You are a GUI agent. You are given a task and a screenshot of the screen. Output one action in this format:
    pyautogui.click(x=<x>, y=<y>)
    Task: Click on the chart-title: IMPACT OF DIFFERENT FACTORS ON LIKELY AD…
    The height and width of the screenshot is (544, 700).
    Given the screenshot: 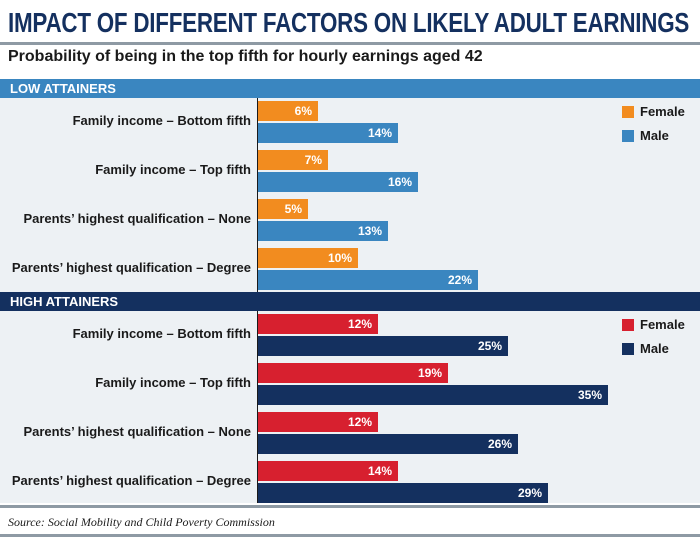 What is the action you would take?
    pyautogui.click(x=349, y=22)
    